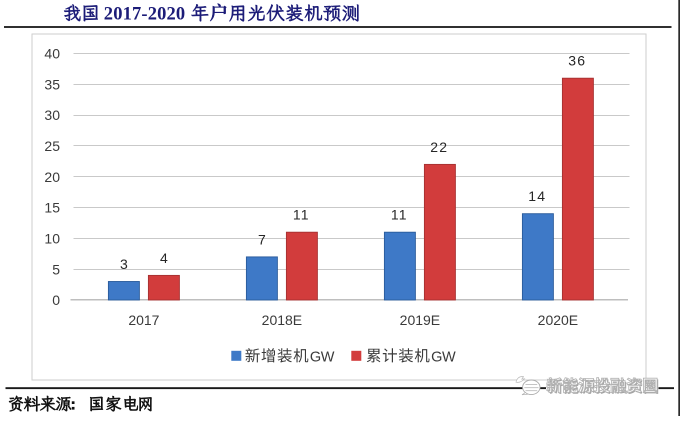 Image resolution: width=680 pixels, height=421 pixels. Describe the element at coordinates (52, 115) in the screenshot. I see `svg-text: 30` at that location.